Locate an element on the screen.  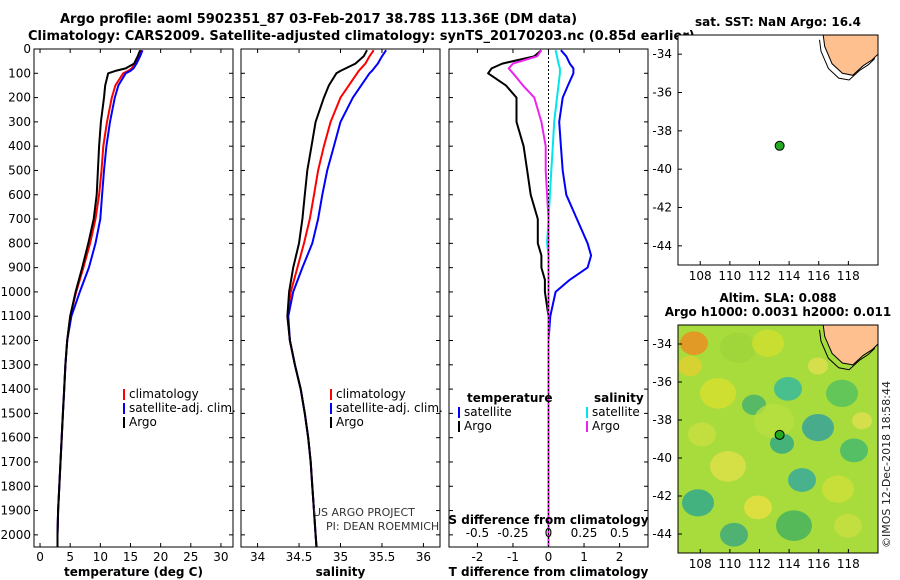
sla-map-frame is located at coordinates (778, 439).